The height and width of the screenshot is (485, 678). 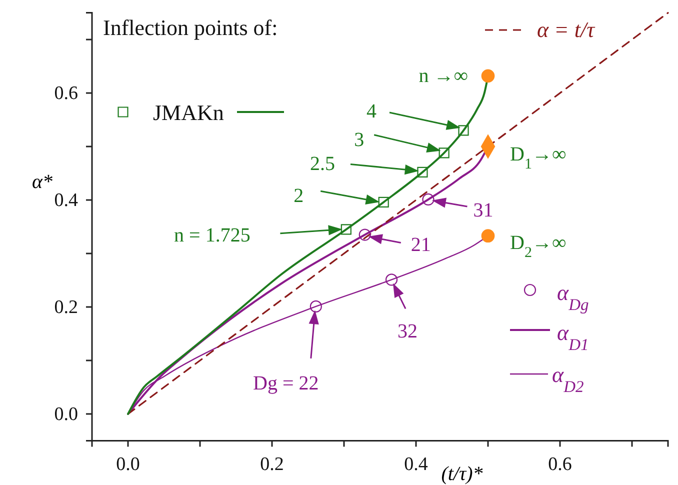 I want to click on x-tick-label: 0.4, so click(x=416, y=465).